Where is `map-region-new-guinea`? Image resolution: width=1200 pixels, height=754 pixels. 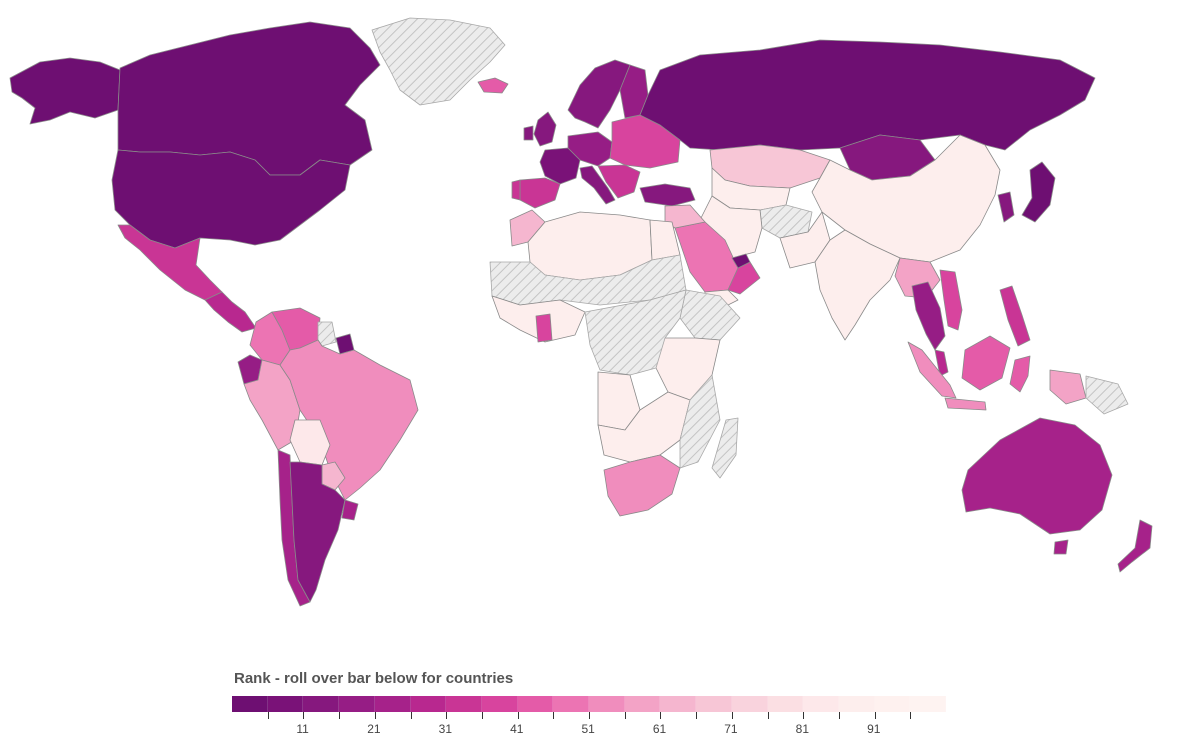
map-region-new-guinea is located at coordinates (1068, 387).